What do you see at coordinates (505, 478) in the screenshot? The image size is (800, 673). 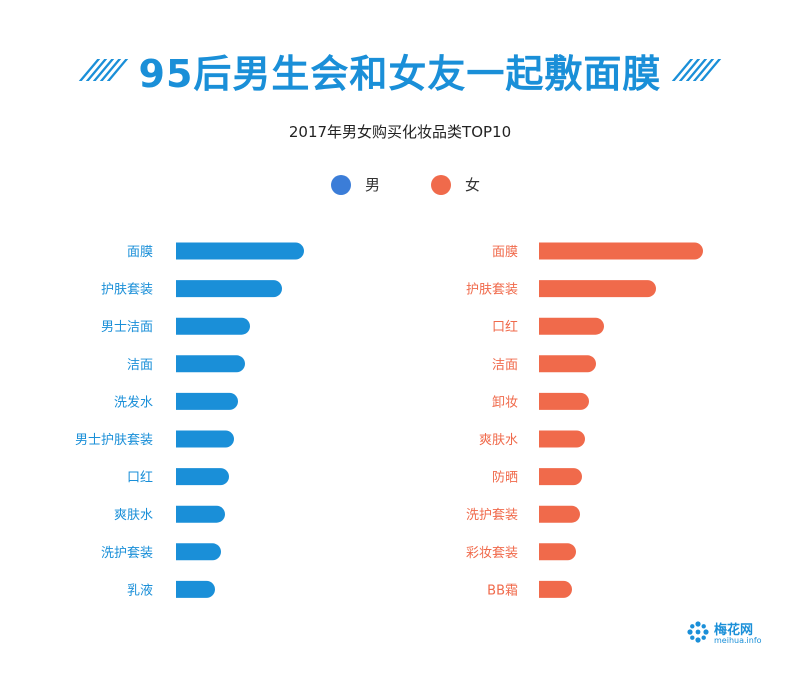 I see `category-label-female-6: 防晒` at bounding box center [505, 478].